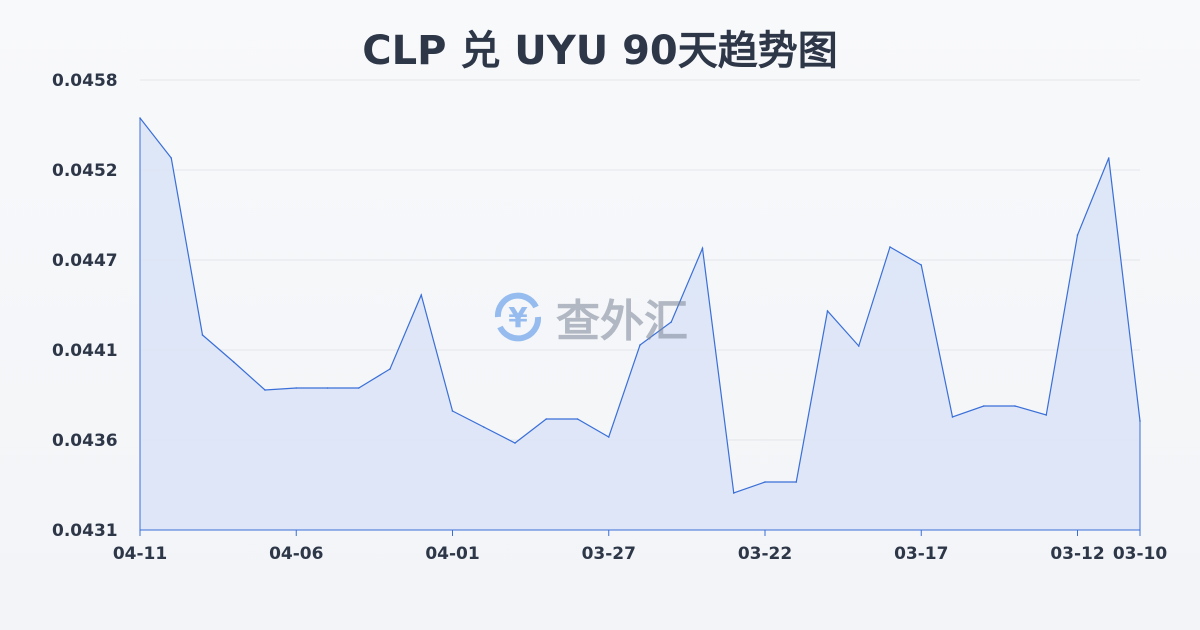  I want to click on y-tick-label: 0.0441, so click(85, 351).